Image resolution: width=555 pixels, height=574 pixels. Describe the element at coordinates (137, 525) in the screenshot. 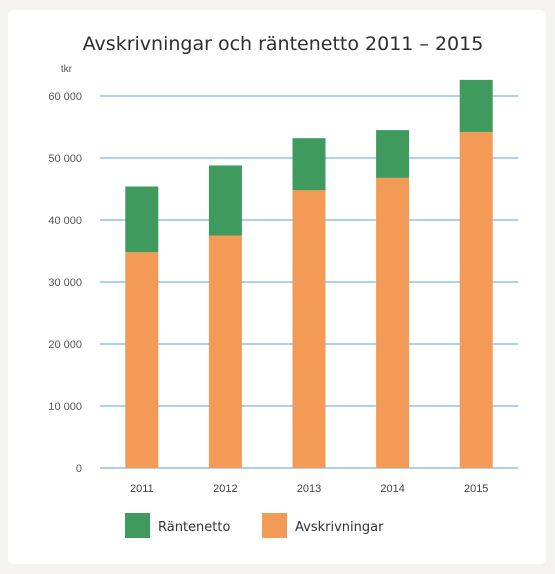

I see `legend-swatch-rantenetto` at that location.